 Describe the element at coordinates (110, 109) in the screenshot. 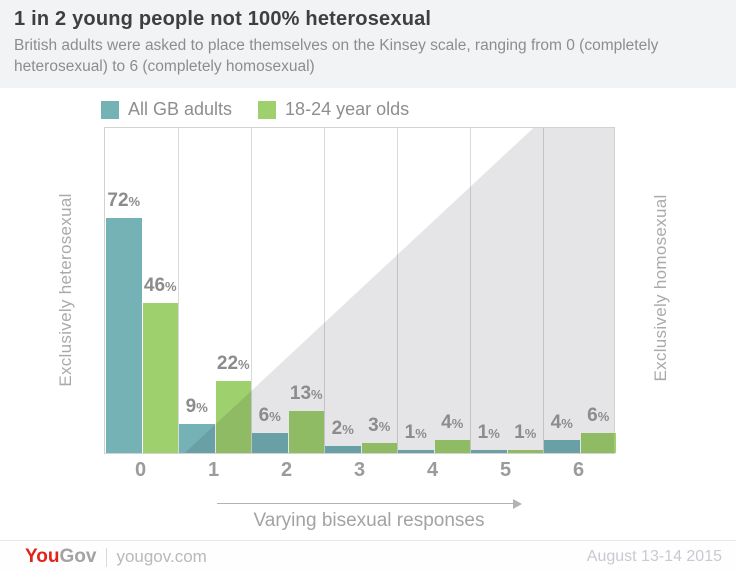

I see `legend-swatch-teal-icon` at that location.